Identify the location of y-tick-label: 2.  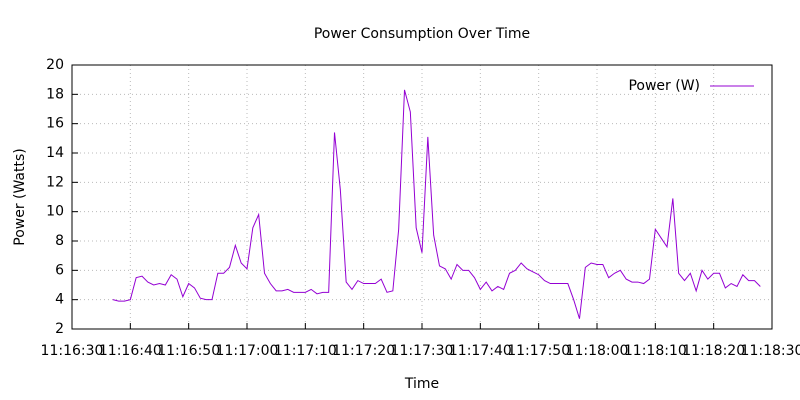
(59, 329).